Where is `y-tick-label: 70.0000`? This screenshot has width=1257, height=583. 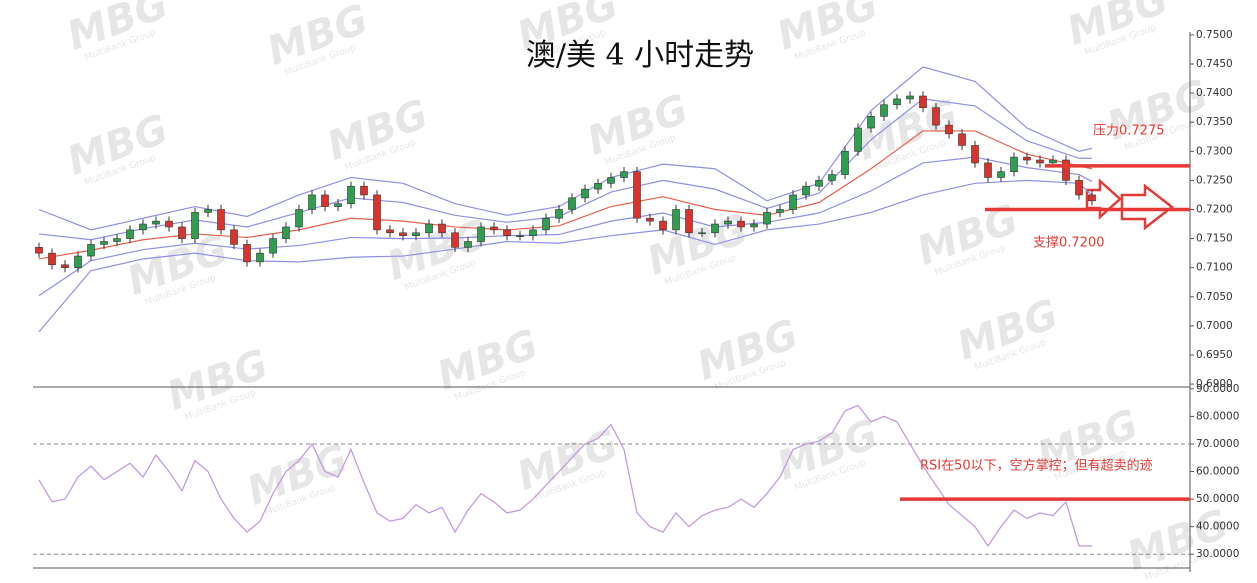
y-tick-label: 70.0000 is located at coordinates (1217, 444).